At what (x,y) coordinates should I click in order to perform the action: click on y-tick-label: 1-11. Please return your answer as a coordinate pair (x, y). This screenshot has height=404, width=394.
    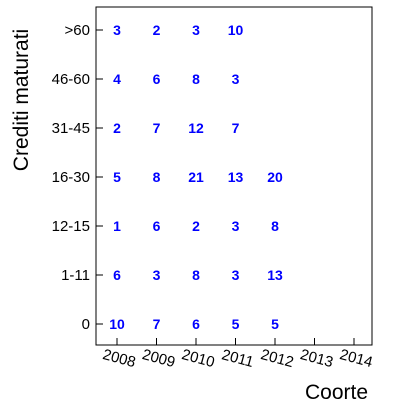
    Looking at the image, I should click on (75, 275).